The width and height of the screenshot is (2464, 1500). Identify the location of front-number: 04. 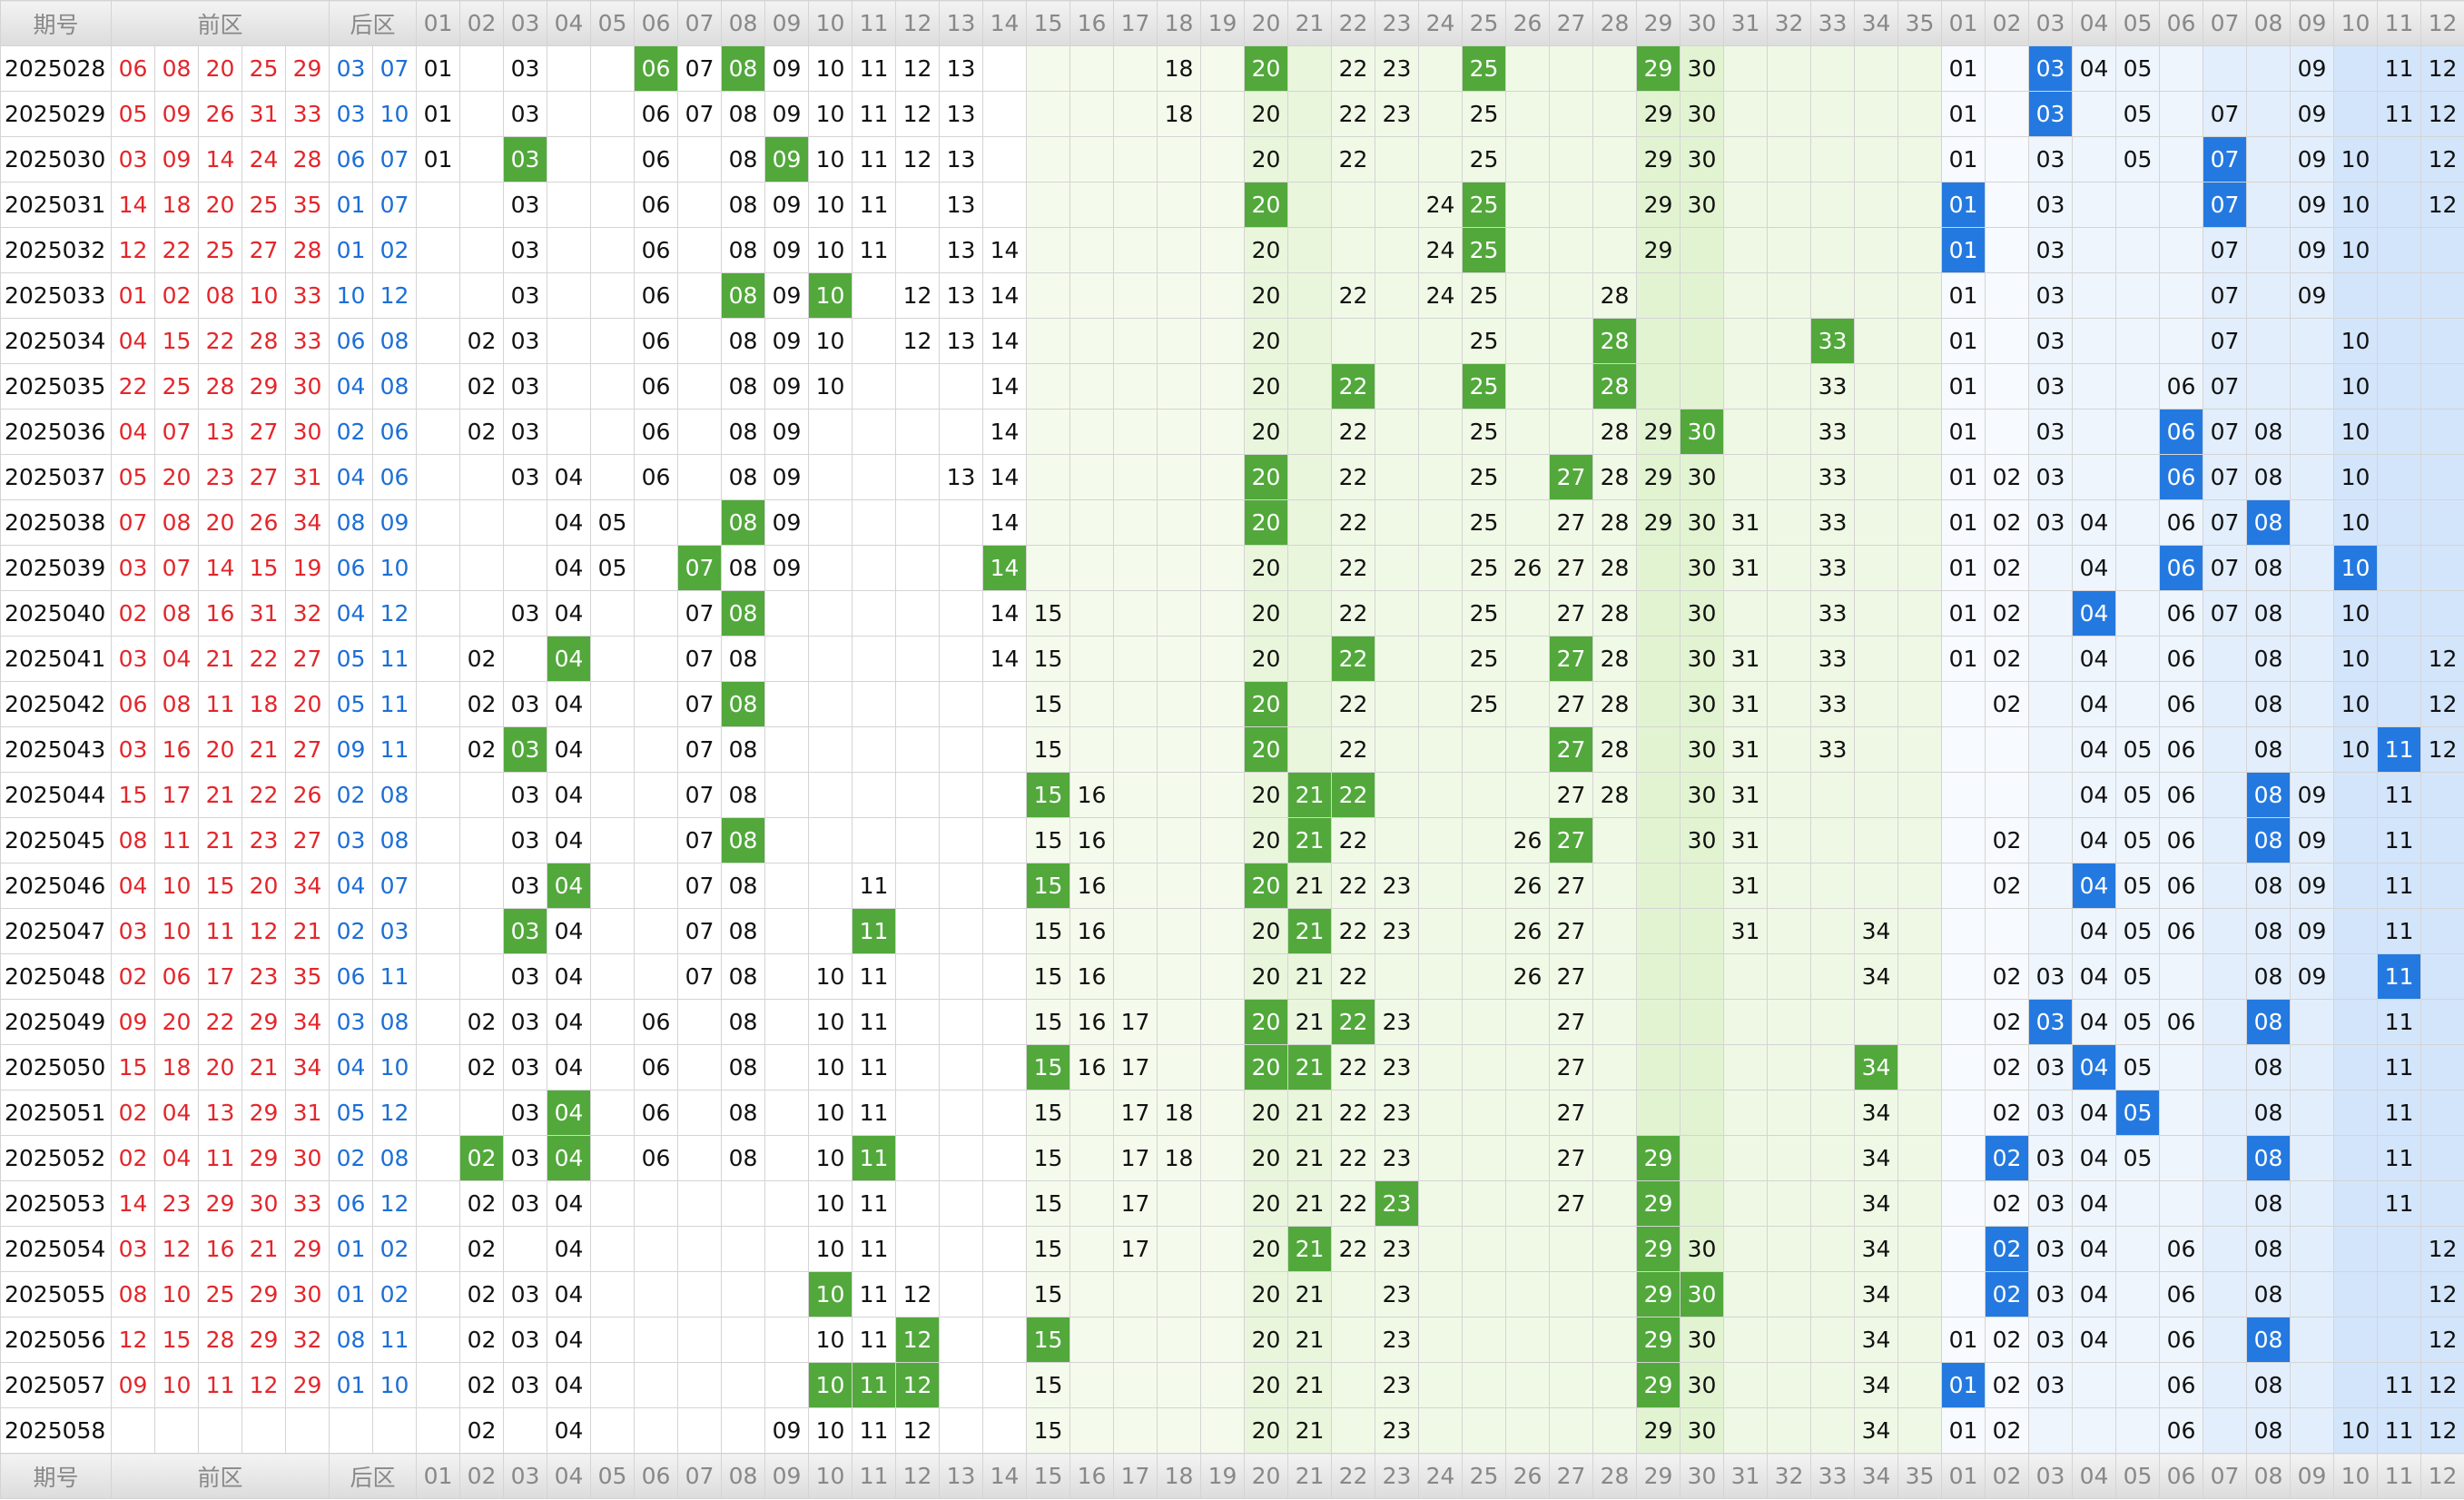
(176, 1113).